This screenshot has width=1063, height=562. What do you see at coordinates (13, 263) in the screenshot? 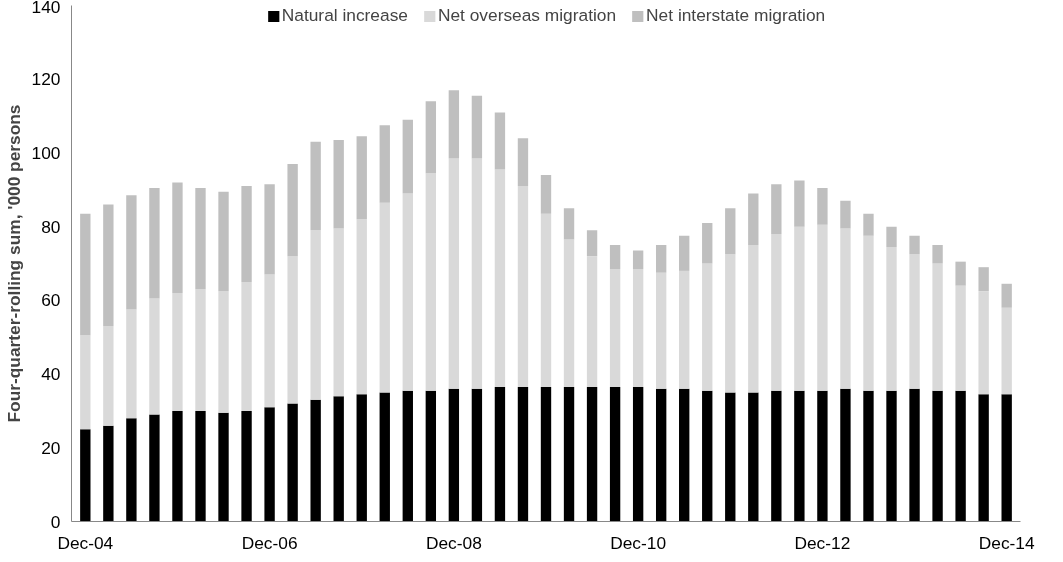
I see `y-axis-title: Four-quarter-rolling sum, '000 persons` at bounding box center [13, 263].